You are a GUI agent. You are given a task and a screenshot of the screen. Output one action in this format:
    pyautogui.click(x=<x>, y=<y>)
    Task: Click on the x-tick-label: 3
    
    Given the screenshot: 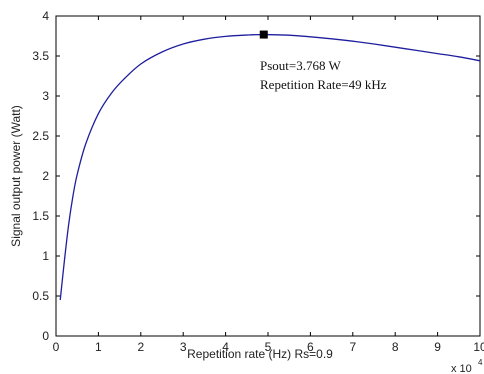 What is the action you would take?
    pyautogui.click(x=183, y=347)
    